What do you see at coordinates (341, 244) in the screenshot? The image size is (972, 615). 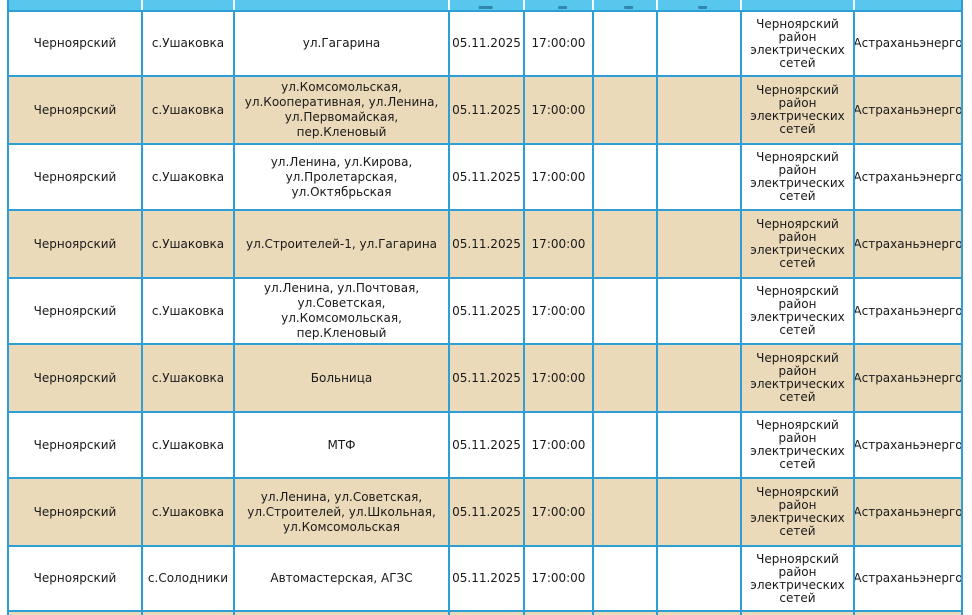 I see `cell-streets: ул.Строителей-1, ул.Гагарина` at bounding box center [341, 244].